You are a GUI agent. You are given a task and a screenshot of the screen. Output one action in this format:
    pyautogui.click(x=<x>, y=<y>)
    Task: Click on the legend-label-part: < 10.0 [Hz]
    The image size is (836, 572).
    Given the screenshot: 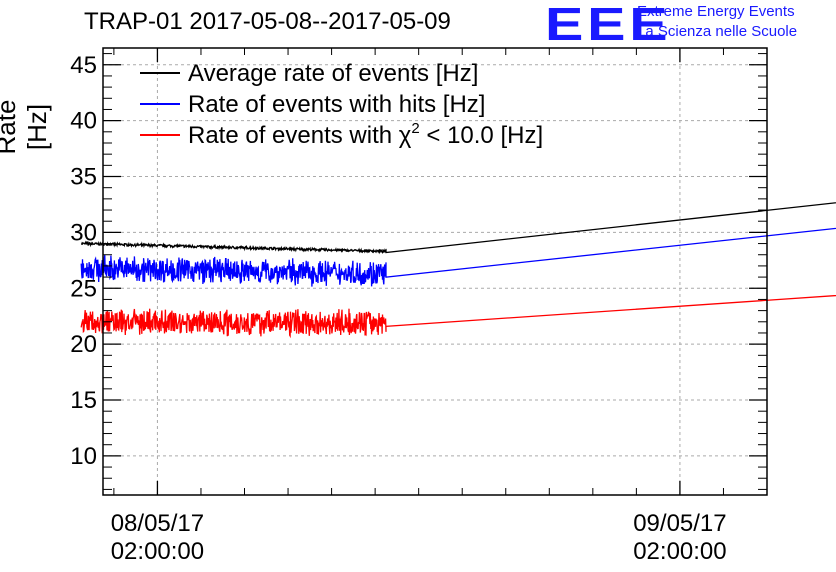 What is the action you would take?
    pyautogui.click(x=481, y=135)
    